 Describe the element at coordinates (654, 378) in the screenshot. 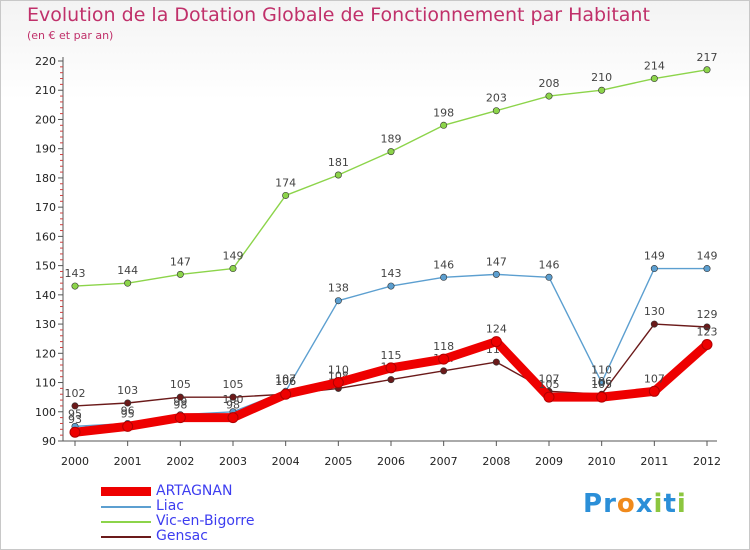

I see `data-label-artagnan: 107` at that location.